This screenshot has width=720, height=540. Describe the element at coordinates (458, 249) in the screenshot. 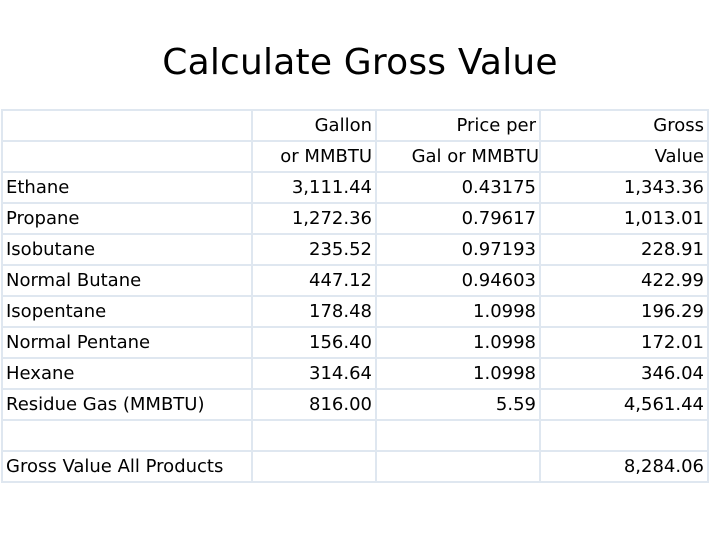

I see `price-value: 0.97193` at that location.